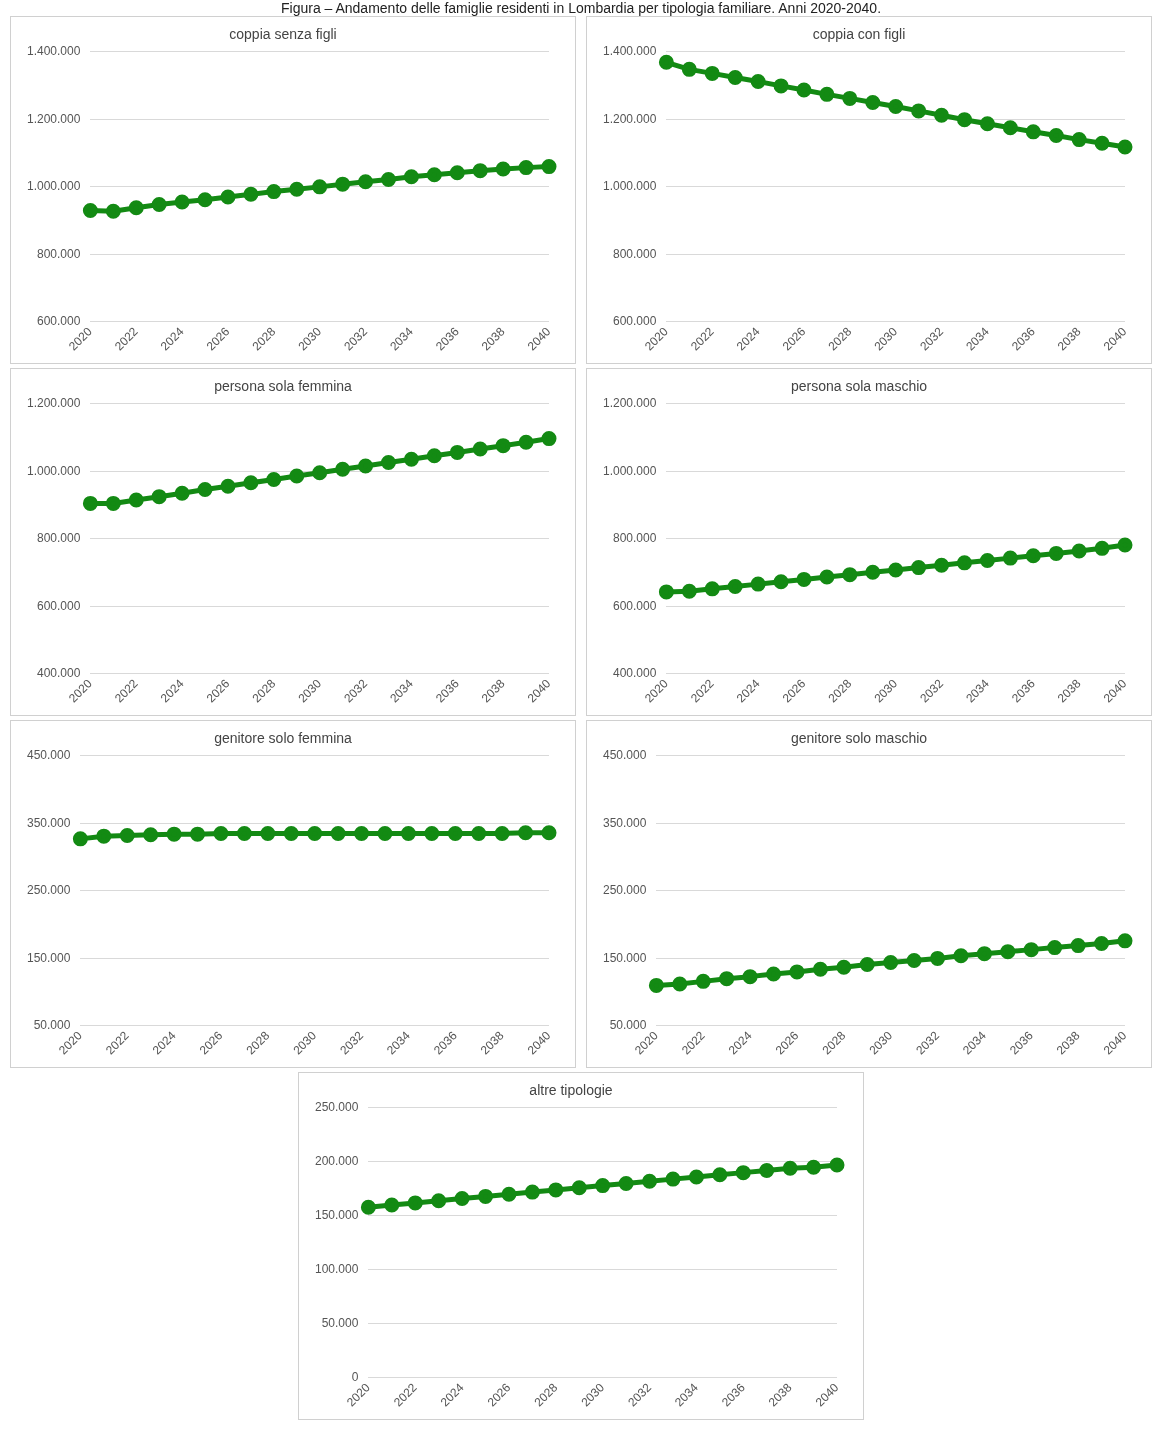 This screenshot has height=1452, width=1162. What do you see at coordinates (629, 186) in the screenshot?
I see `y-tick-label: 1.000.000` at bounding box center [629, 186].